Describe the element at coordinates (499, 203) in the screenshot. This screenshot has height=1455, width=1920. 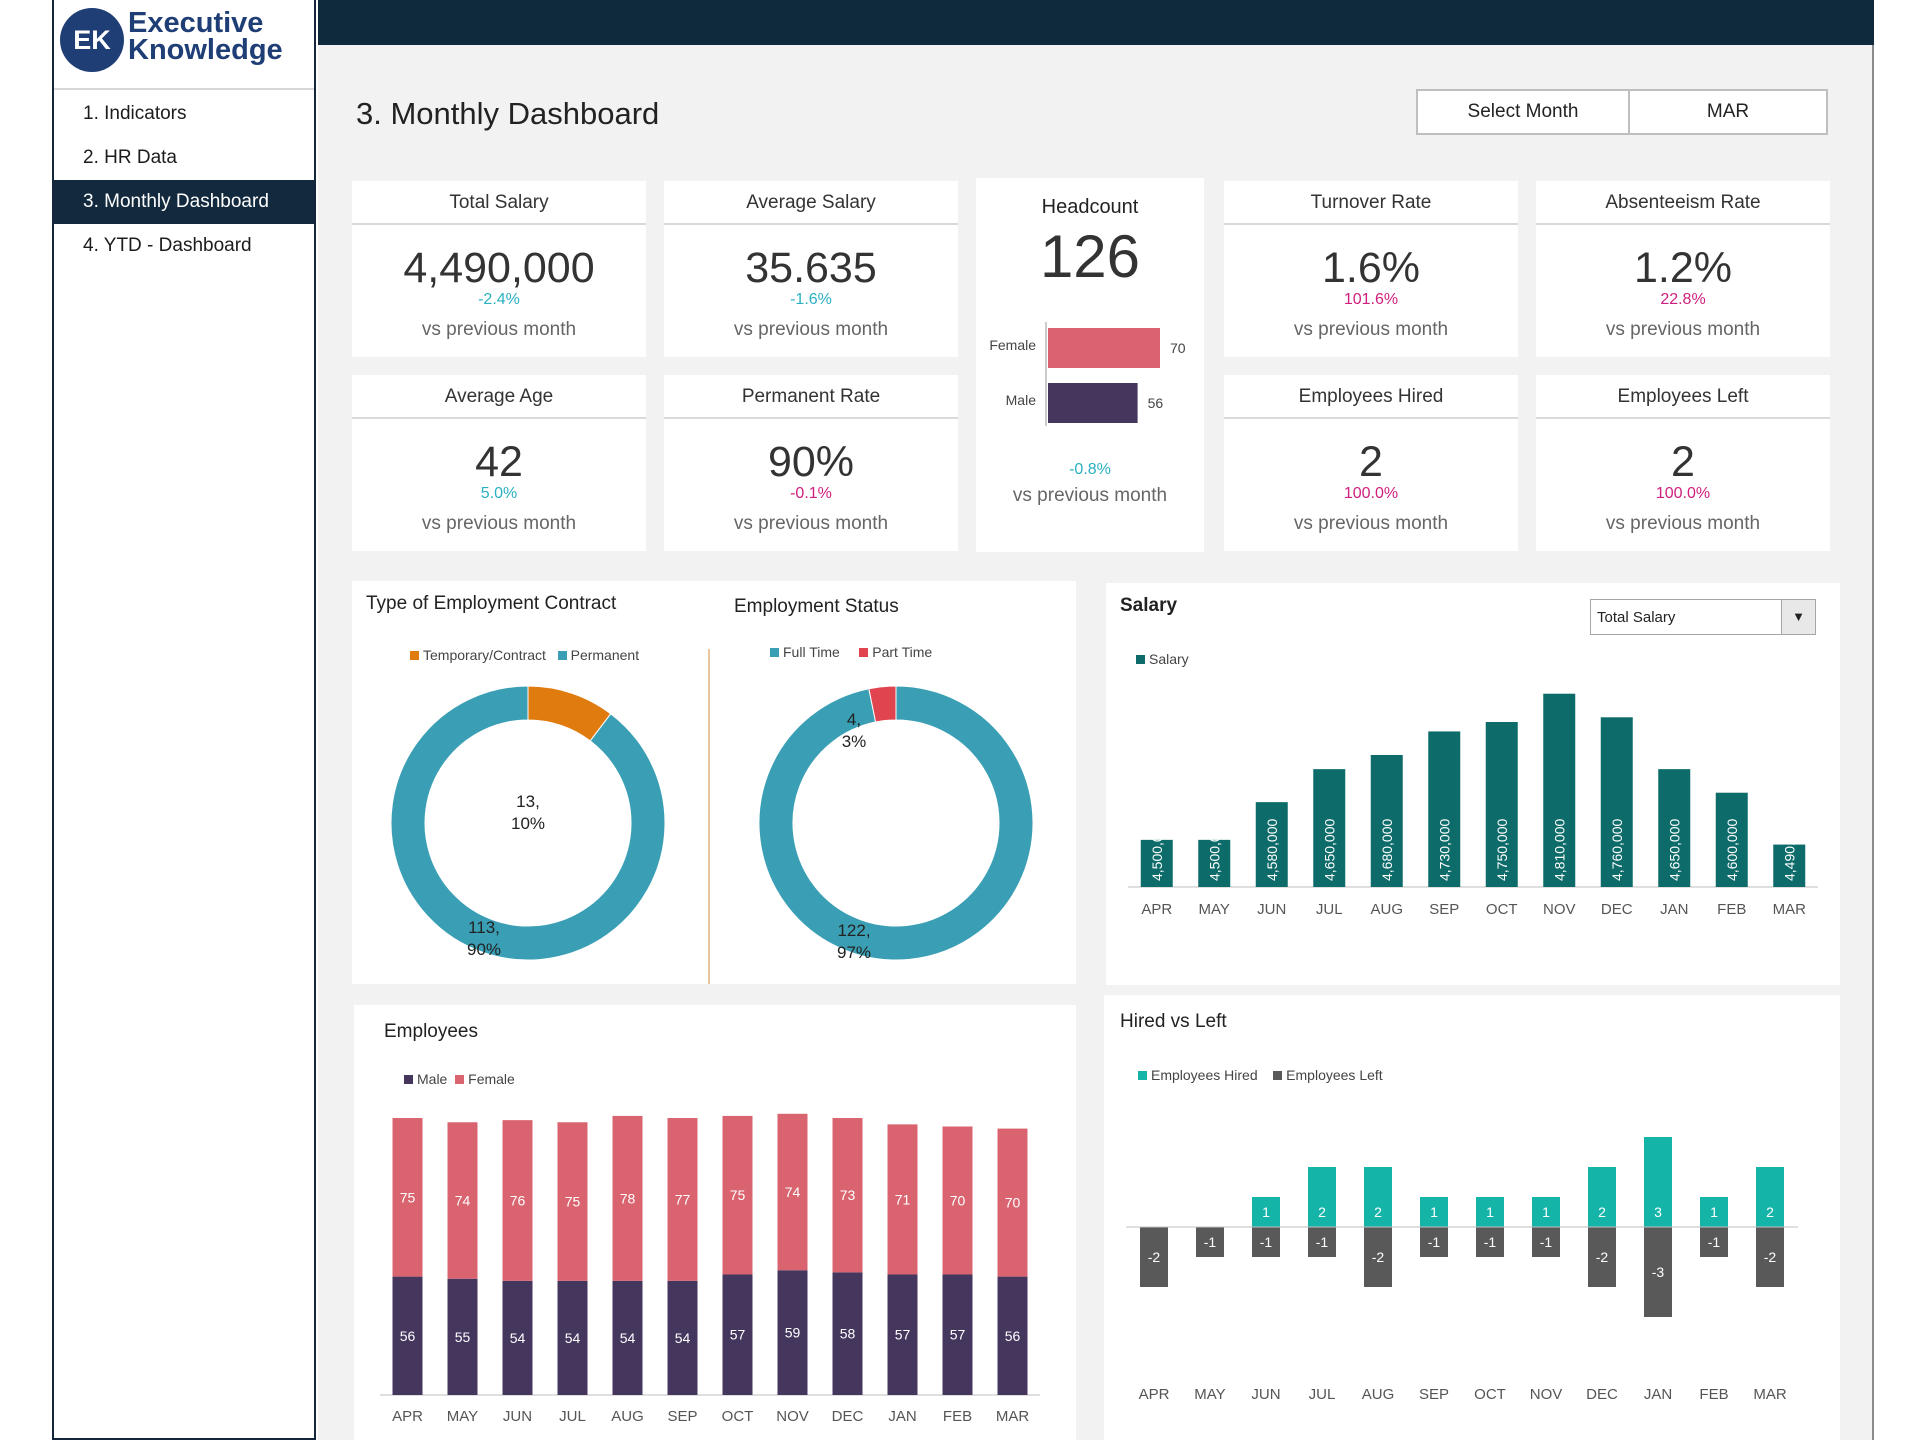
I see `kpi-title: Total Salary` at that location.